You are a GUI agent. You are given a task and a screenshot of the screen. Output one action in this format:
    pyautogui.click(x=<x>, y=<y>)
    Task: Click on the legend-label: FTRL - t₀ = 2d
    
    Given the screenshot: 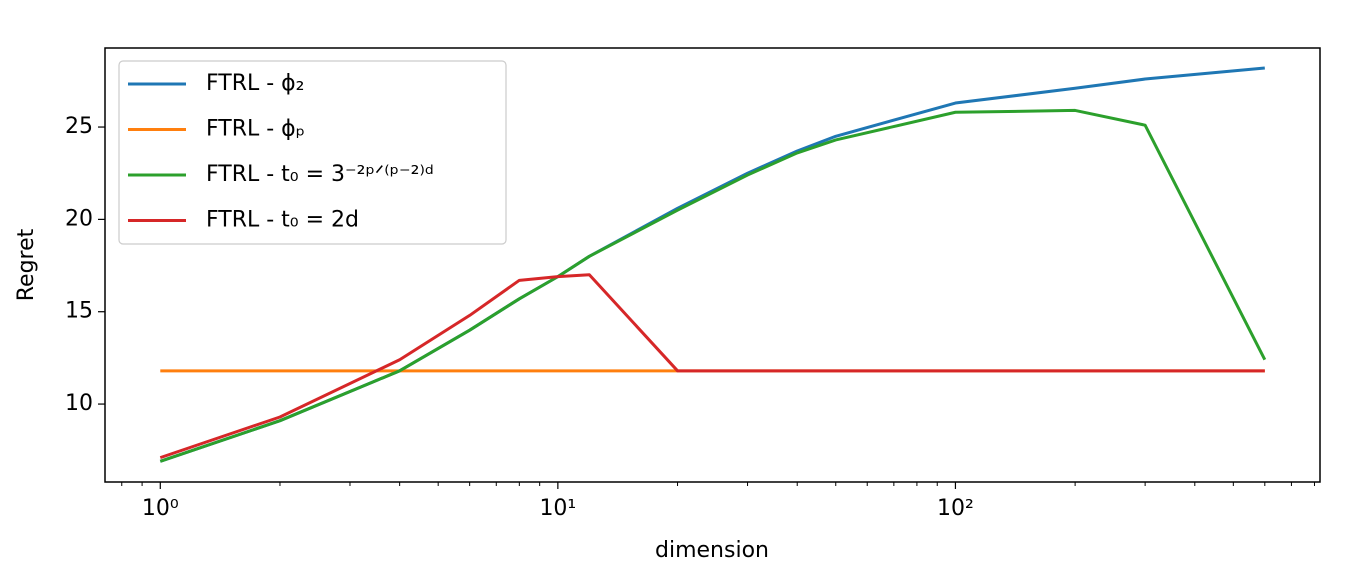 What is the action you would take?
    pyautogui.click(x=282, y=220)
    